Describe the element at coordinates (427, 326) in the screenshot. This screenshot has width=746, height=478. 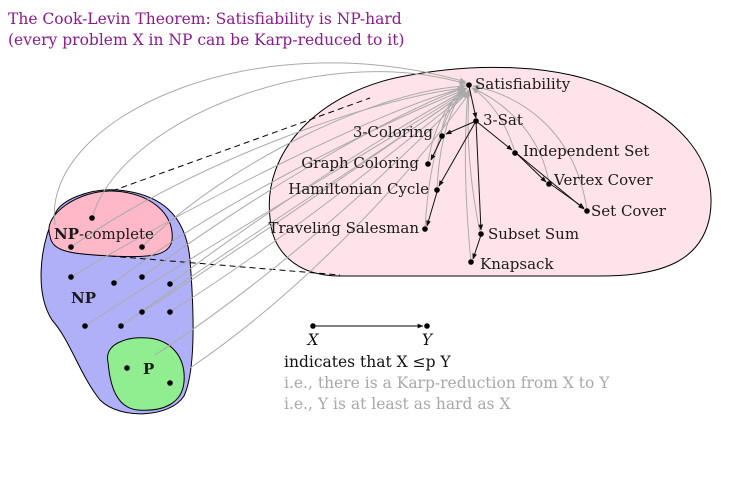
I see `legend-y-node` at that location.